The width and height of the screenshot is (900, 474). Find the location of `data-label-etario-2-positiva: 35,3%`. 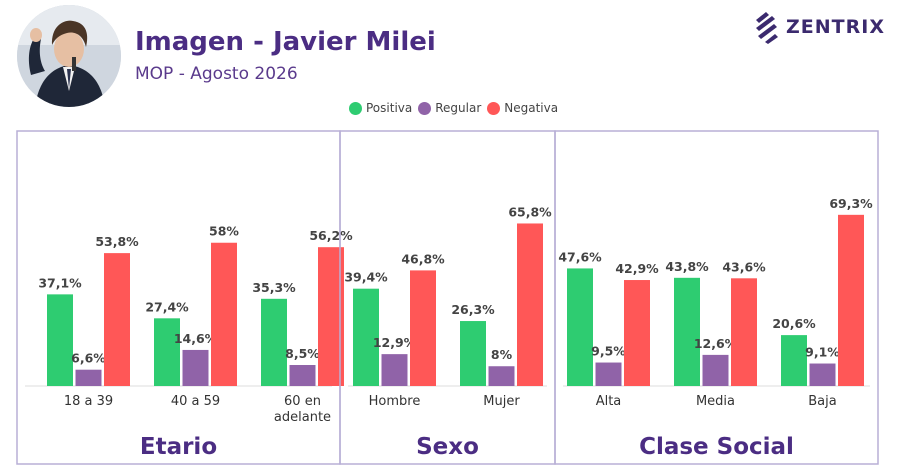

data-label-etario-2-positiva: 35,3% is located at coordinates (274, 287).